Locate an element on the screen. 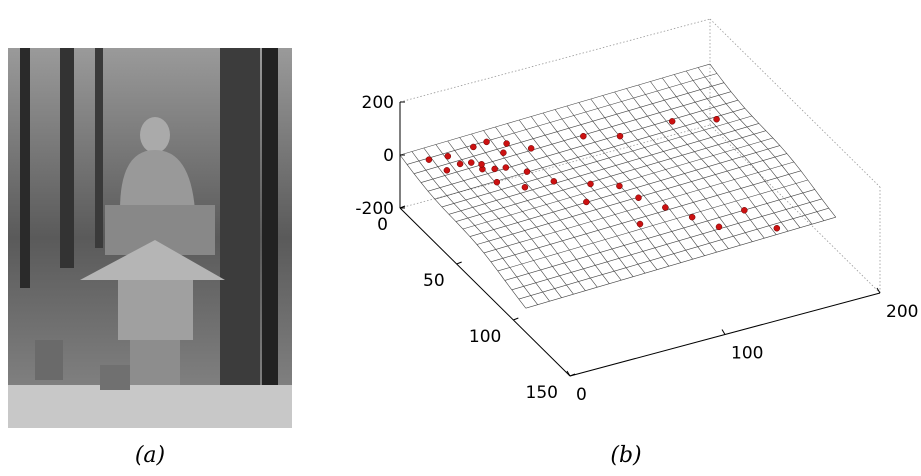 Image resolution: width=921 pixels, height=476 pixels. x-tick-label: 150 is located at coordinates (542, 393).